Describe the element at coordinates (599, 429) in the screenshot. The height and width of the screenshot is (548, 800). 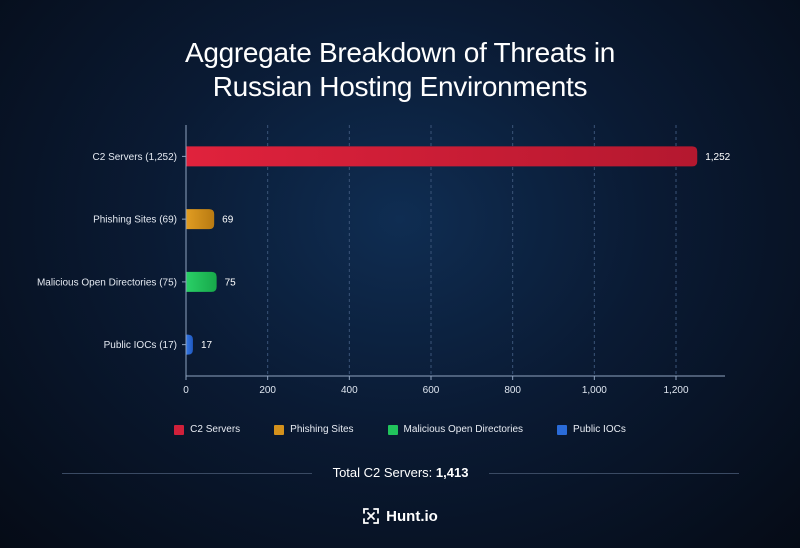
I see `legend-label-public-iocs: Public IOCs` at that location.